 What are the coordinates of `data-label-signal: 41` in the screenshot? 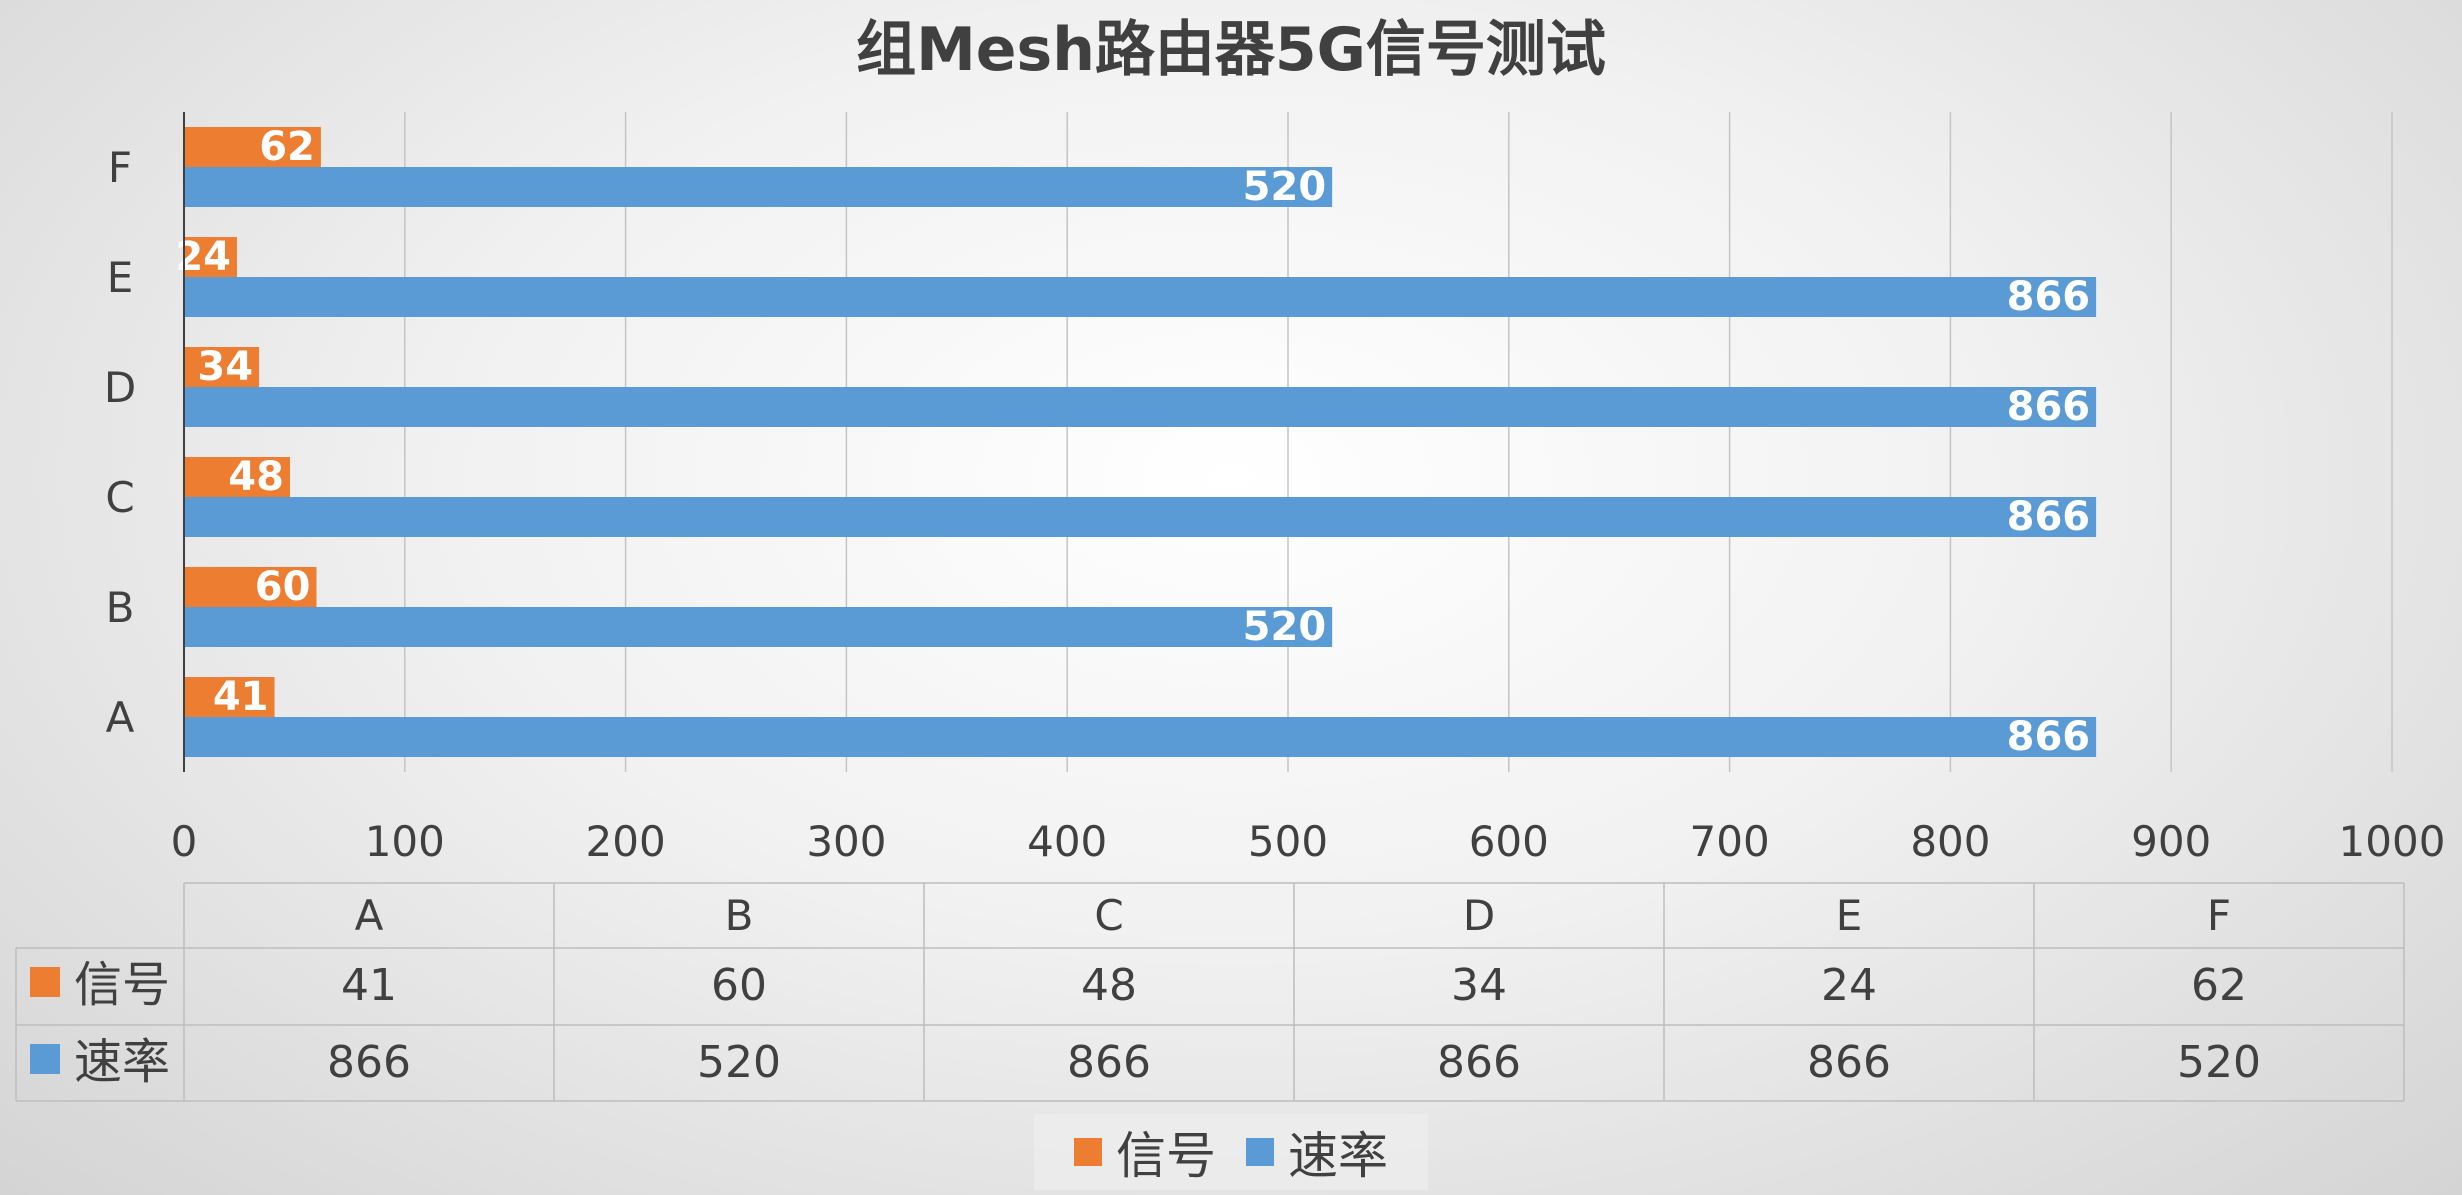 It's located at (241, 697).